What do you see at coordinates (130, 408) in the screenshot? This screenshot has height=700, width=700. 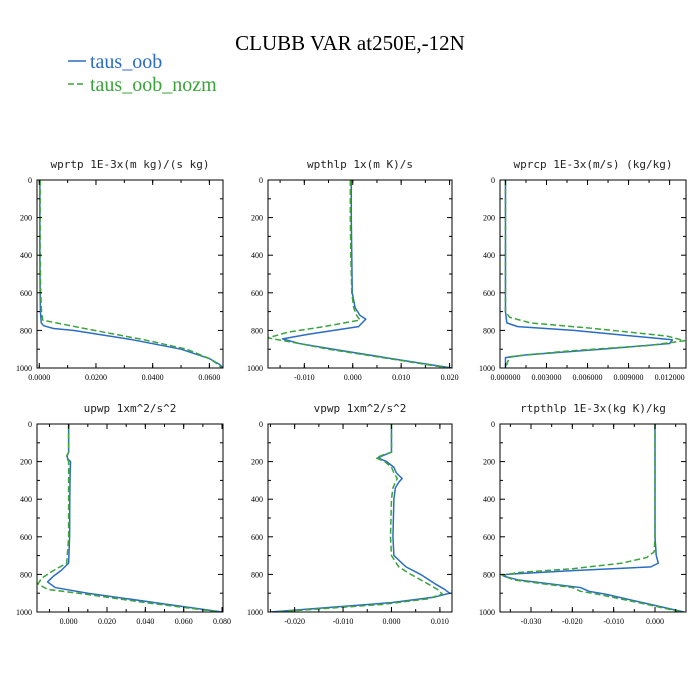 I see `panel-title: upwp 1xm^2/s^2` at bounding box center [130, 408].